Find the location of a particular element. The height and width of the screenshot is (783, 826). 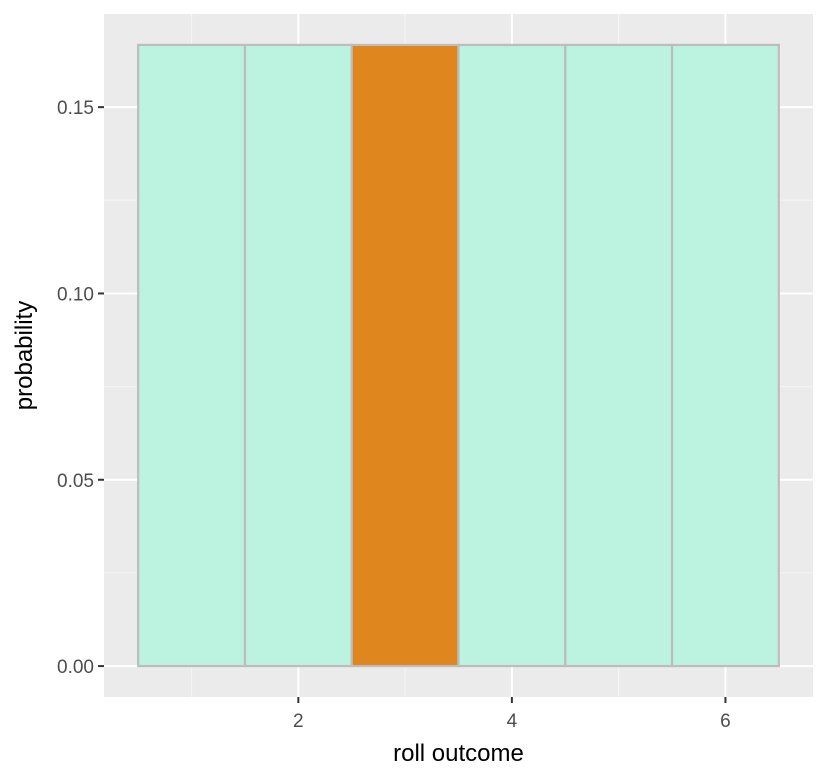

y-tick-label: 0.05 is located at coordinates (75, 481).